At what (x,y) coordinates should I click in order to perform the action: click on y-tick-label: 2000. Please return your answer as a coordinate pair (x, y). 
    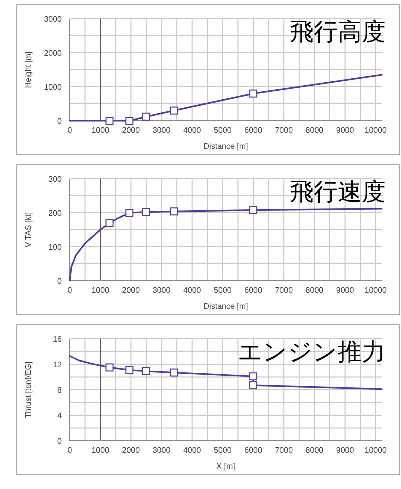
    Looking at the image, I should click on (53, 53).